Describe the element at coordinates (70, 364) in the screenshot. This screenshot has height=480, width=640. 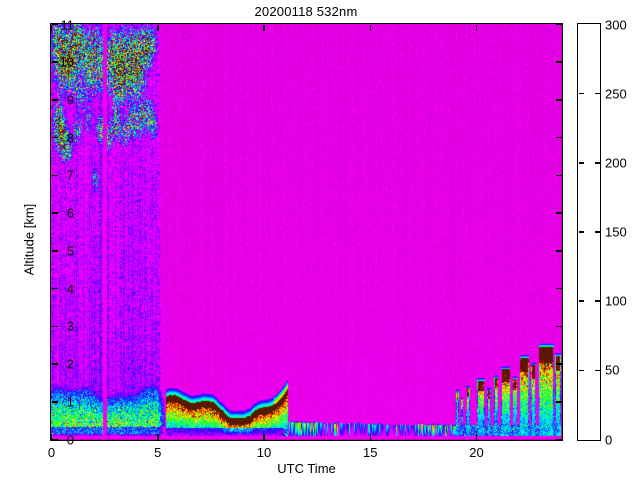
I see `y-tick-label: 2` at that location.